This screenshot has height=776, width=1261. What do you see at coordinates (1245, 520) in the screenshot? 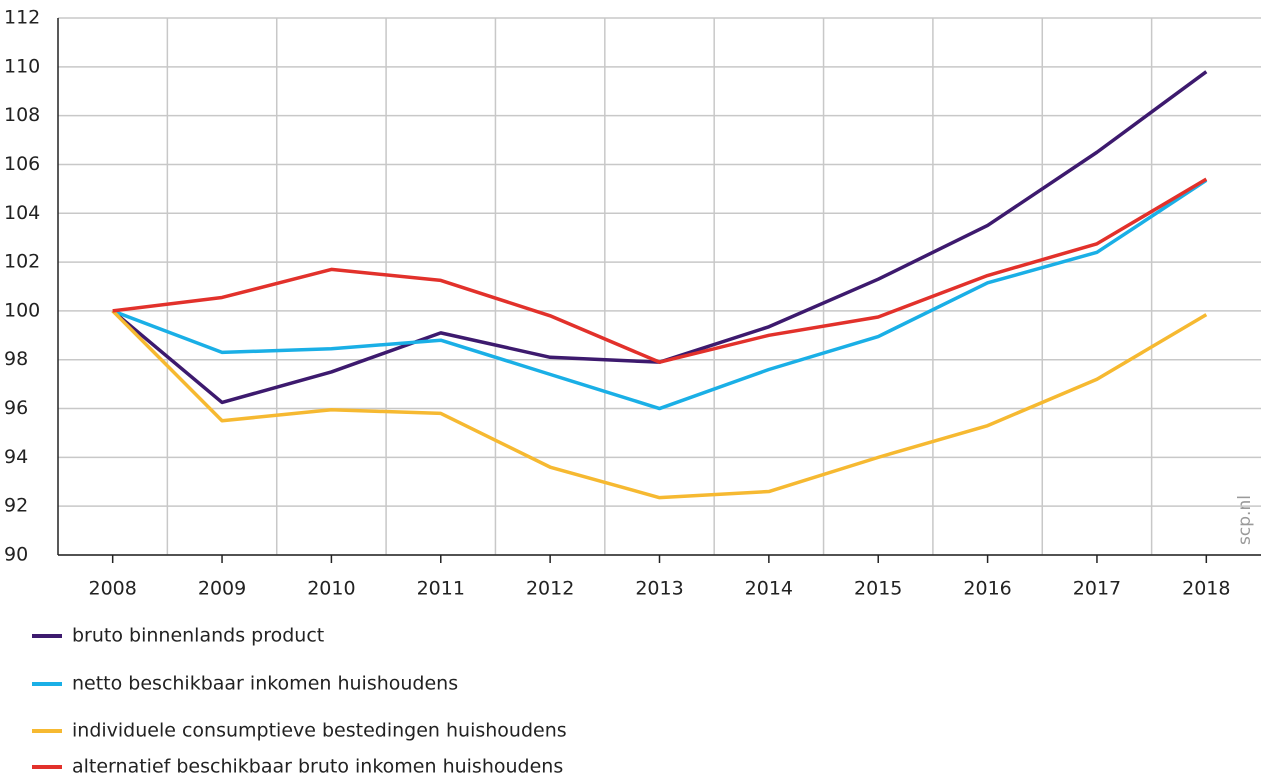
I see `watermark: scp.nl` at bounding box center [1245, 520].